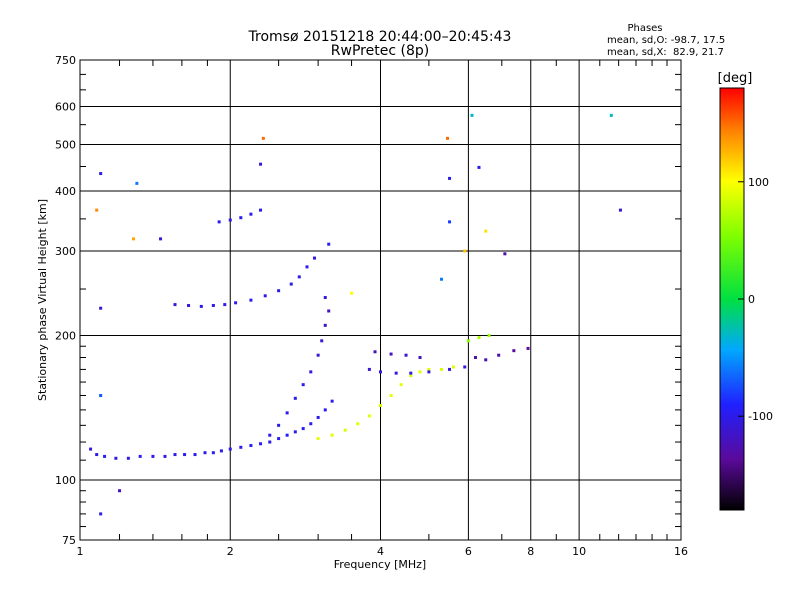 The image size is (800, 600). What do you see at coordinates (751, 299) in the screenshot?
I see `colorbar-tick-label: 0` at bounding box center [751, 299].